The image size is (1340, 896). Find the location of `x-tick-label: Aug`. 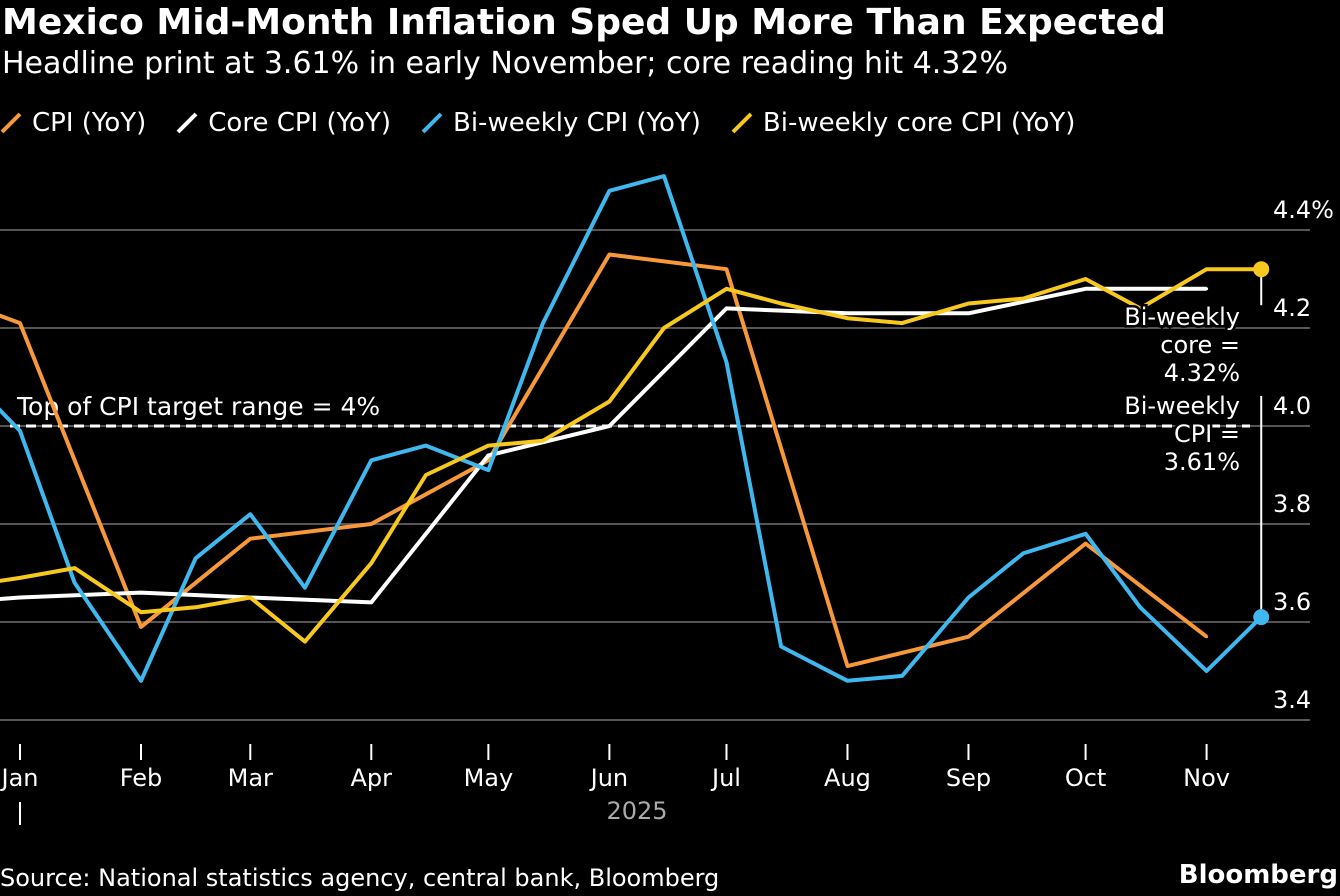

x-tick-label: Aug is located at coordinates (847, 778).